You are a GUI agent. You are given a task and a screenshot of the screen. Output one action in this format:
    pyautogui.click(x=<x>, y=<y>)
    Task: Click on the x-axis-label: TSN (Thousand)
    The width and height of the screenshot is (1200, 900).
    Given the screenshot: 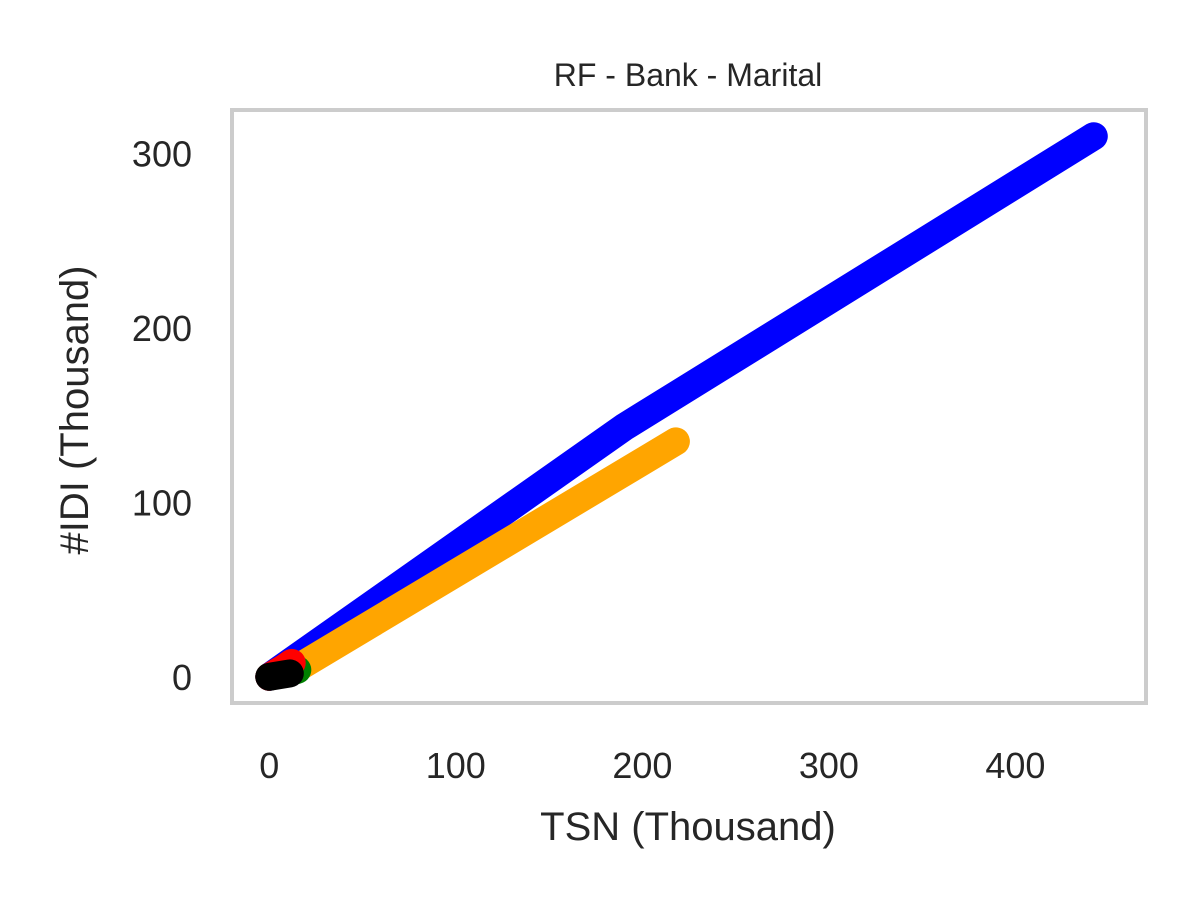 What is the action you would take?
    pyautogui.click(x=688, y=827)
    